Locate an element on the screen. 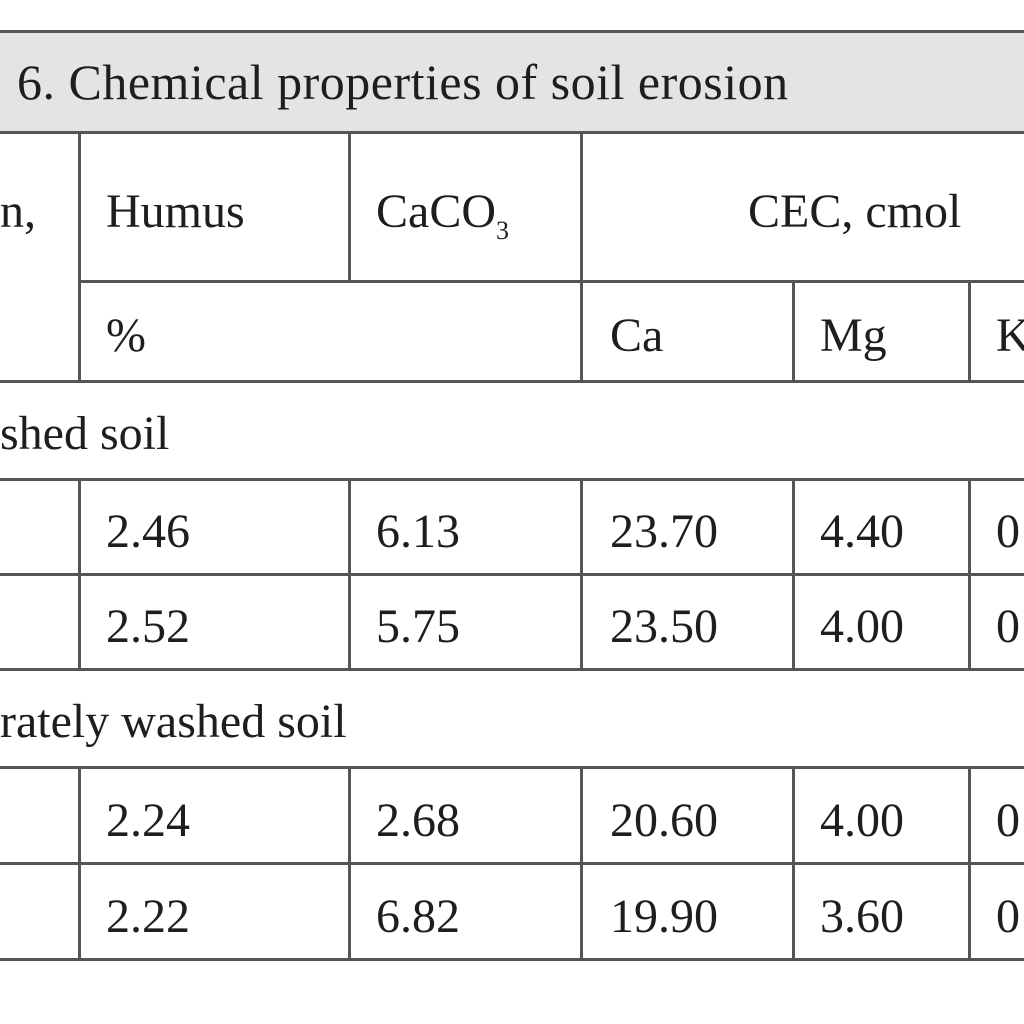 This screenshot has height=1024, width=1024. row1-humus: 2.46 is located at coordinates (148, 531).